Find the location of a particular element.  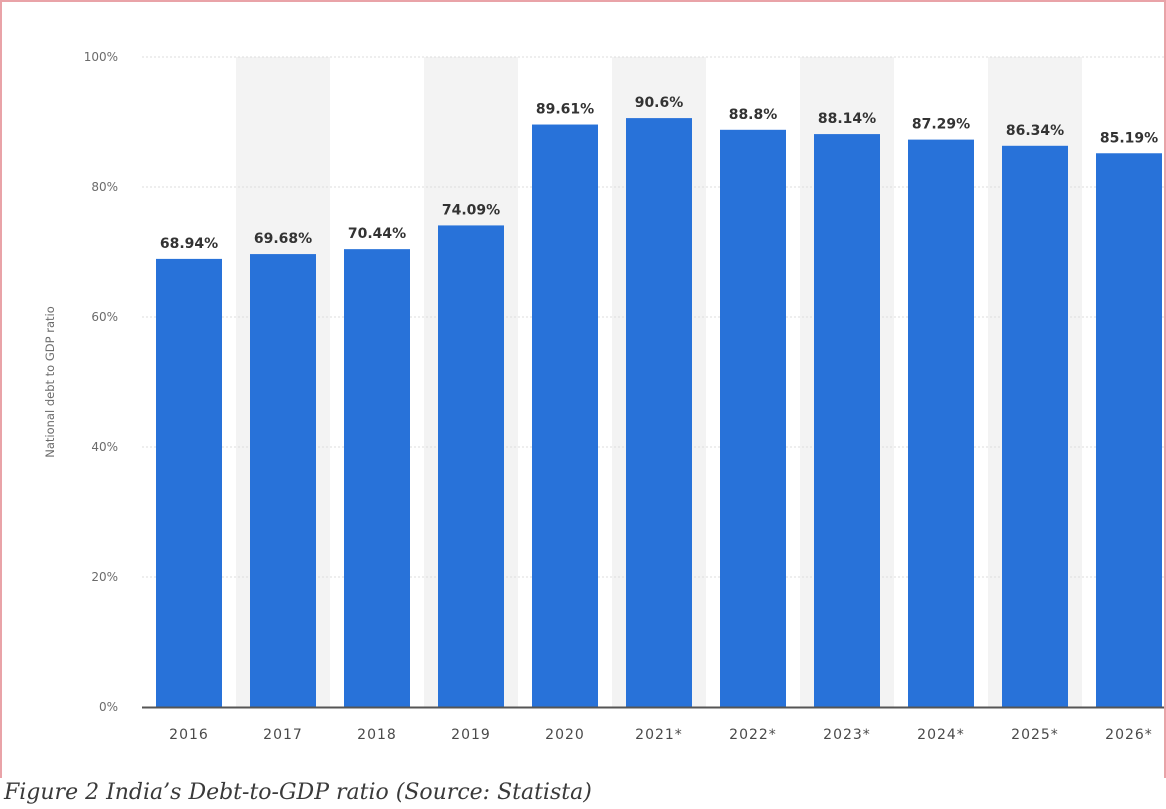

x-tick-label: 2020 is located at coordinates (565, 735).